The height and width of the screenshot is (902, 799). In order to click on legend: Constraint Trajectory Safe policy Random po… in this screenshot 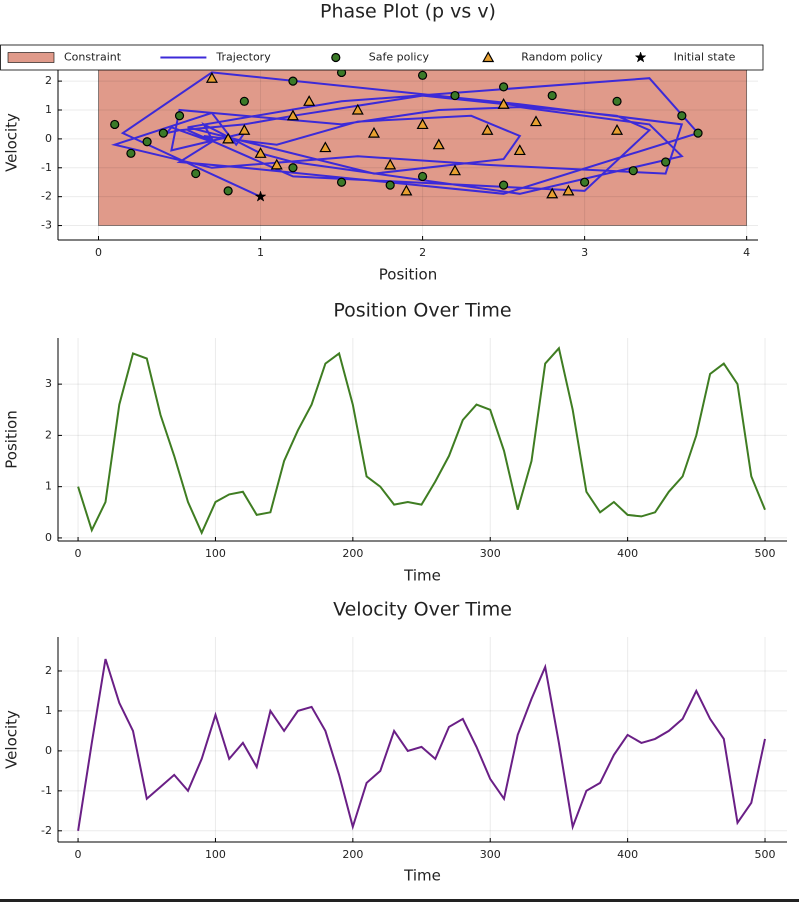, I will do `click(382, 57)`.